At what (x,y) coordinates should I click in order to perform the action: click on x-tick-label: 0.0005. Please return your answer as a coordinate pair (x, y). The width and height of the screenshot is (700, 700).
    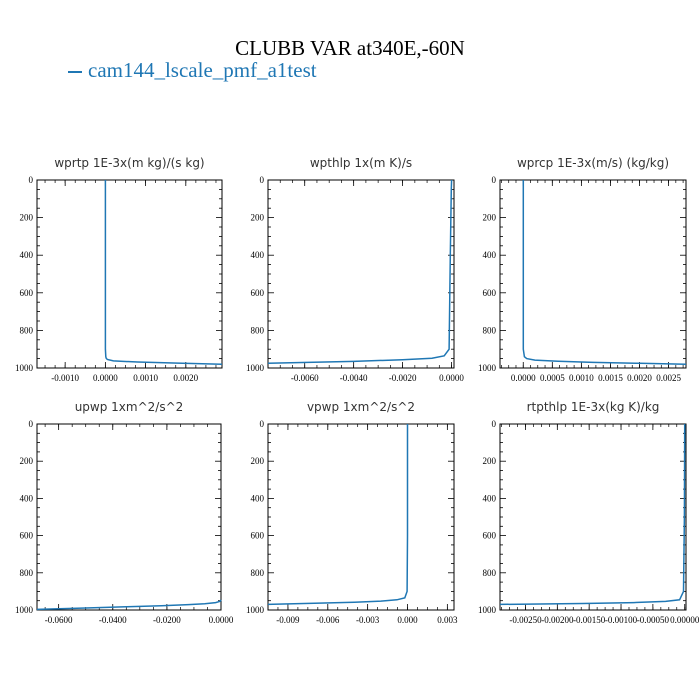
    Looking at the image, I should click on (552, 378).